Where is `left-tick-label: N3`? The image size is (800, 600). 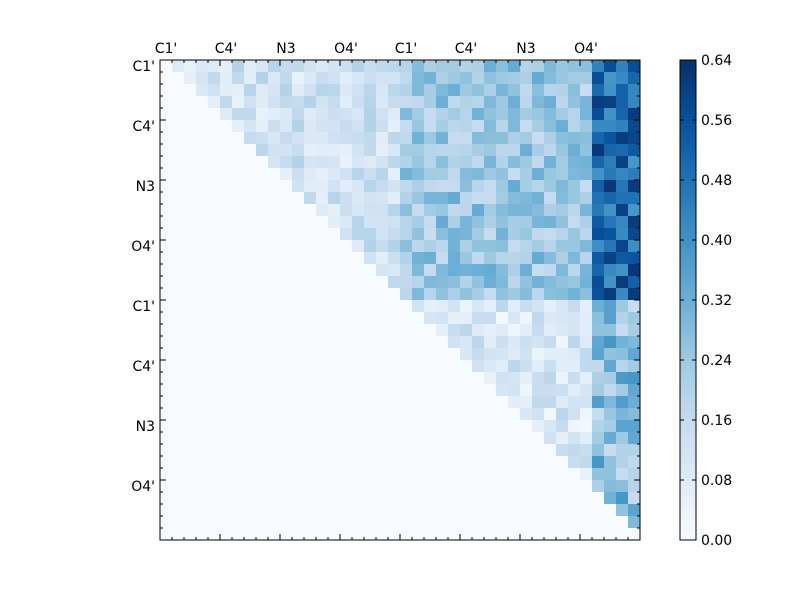 left-tick-label: N3 is located at coordinates (145, 187).